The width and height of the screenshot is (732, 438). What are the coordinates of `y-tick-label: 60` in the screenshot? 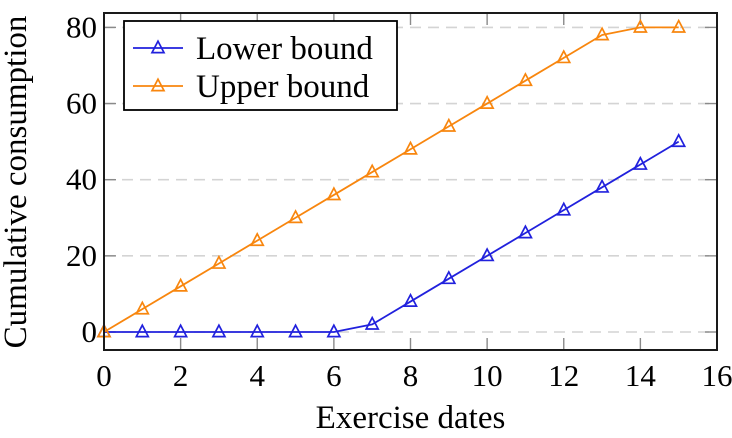 It's located at (81, 103).